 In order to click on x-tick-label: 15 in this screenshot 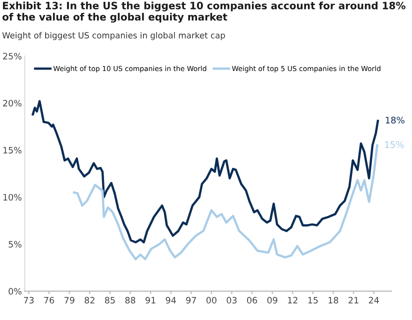, I will do `click(313, 300)`.